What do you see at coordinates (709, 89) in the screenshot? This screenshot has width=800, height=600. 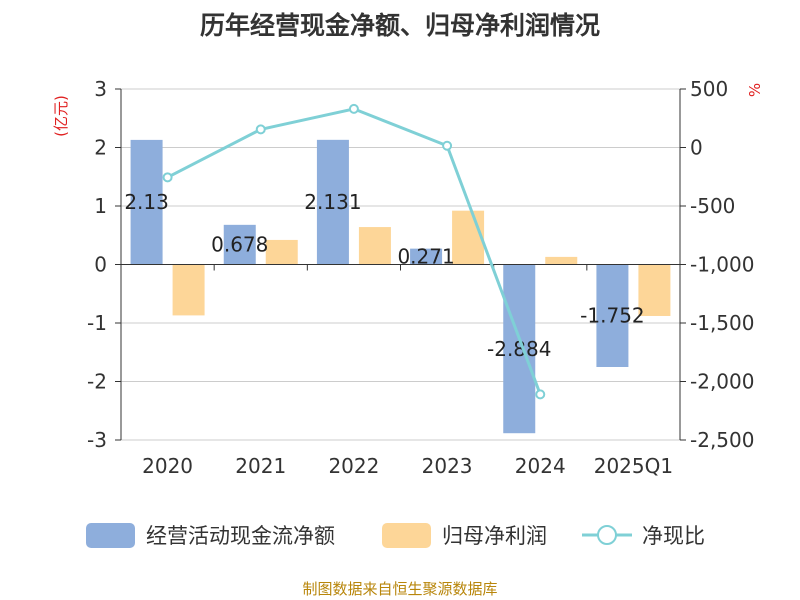 I see `y-right-tick-label: 500` at bounding box center [709, 89].